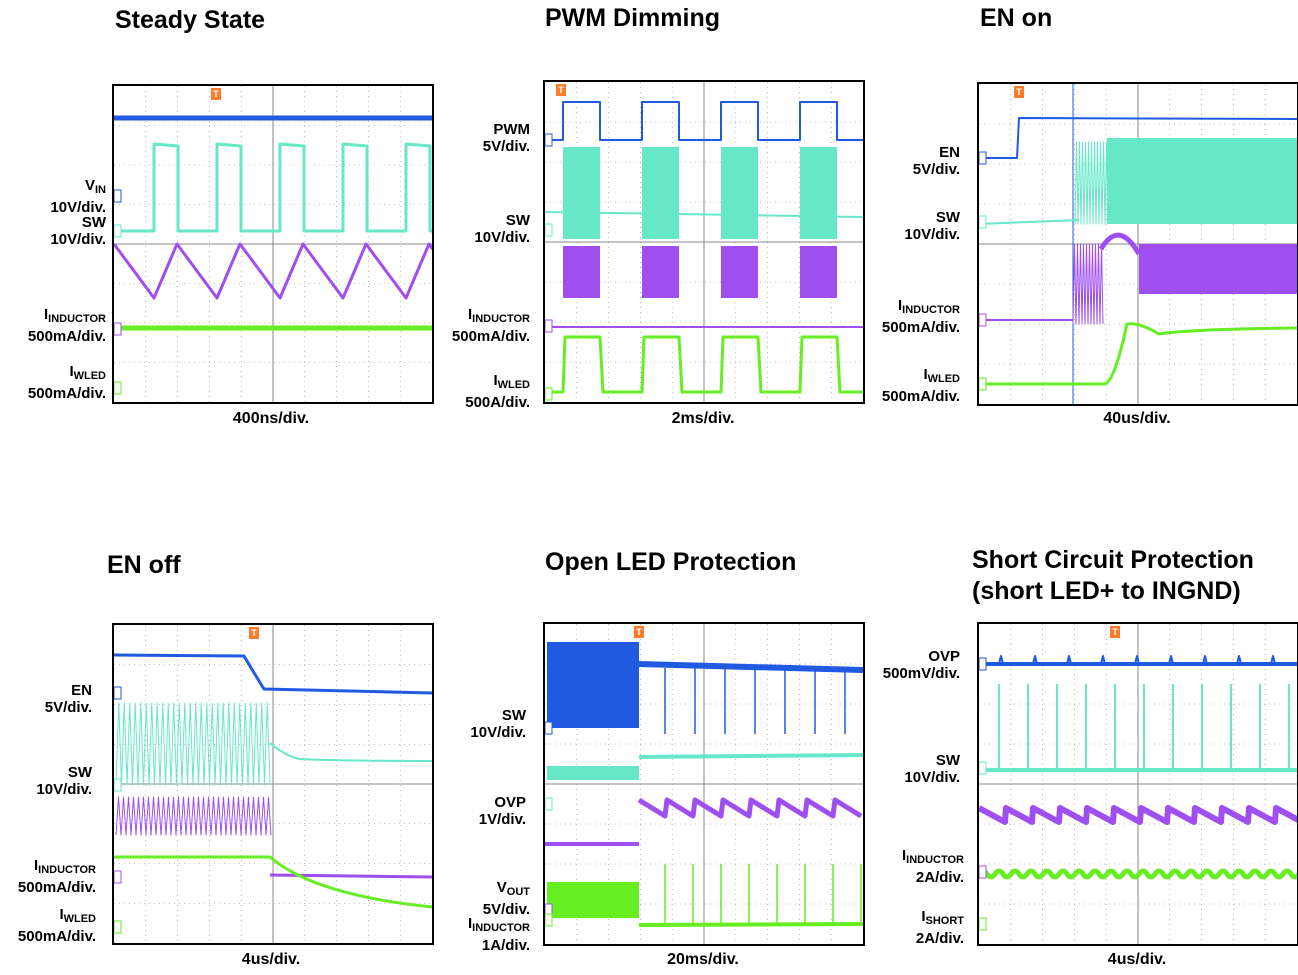  What do you see at coordinates (1138, 138) in the screenshot?
I see `trace-en` at bounding box center [1138, 138].